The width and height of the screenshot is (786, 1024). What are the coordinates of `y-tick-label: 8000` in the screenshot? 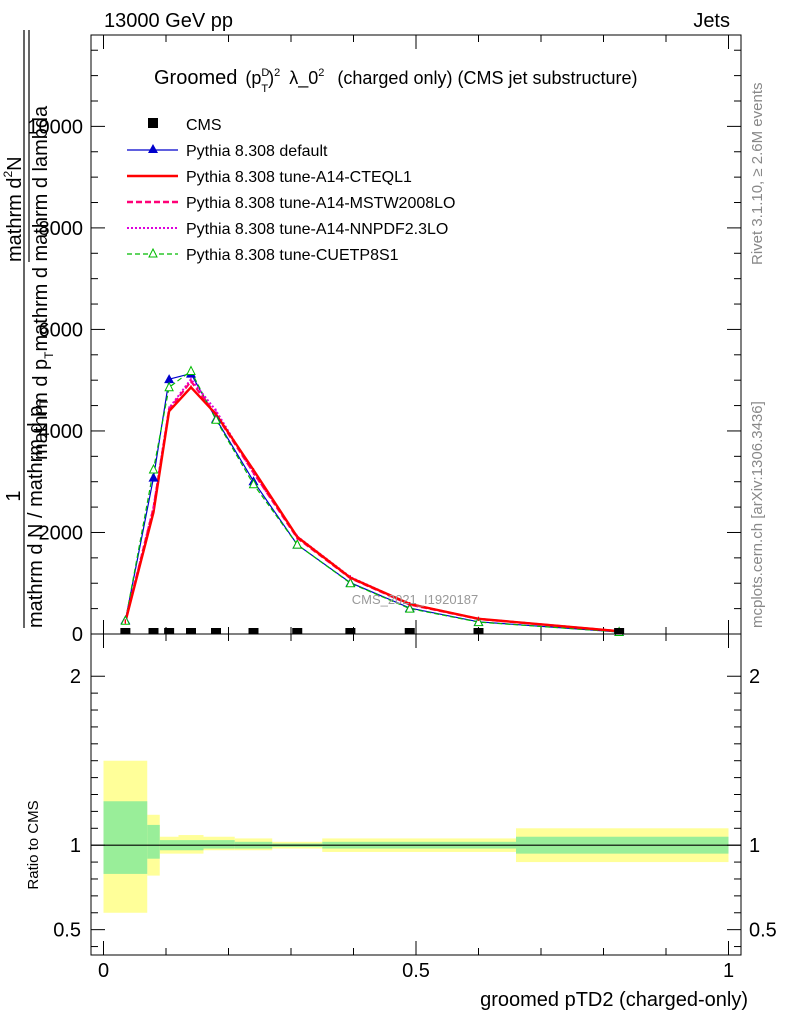 It's located at (61, 229).